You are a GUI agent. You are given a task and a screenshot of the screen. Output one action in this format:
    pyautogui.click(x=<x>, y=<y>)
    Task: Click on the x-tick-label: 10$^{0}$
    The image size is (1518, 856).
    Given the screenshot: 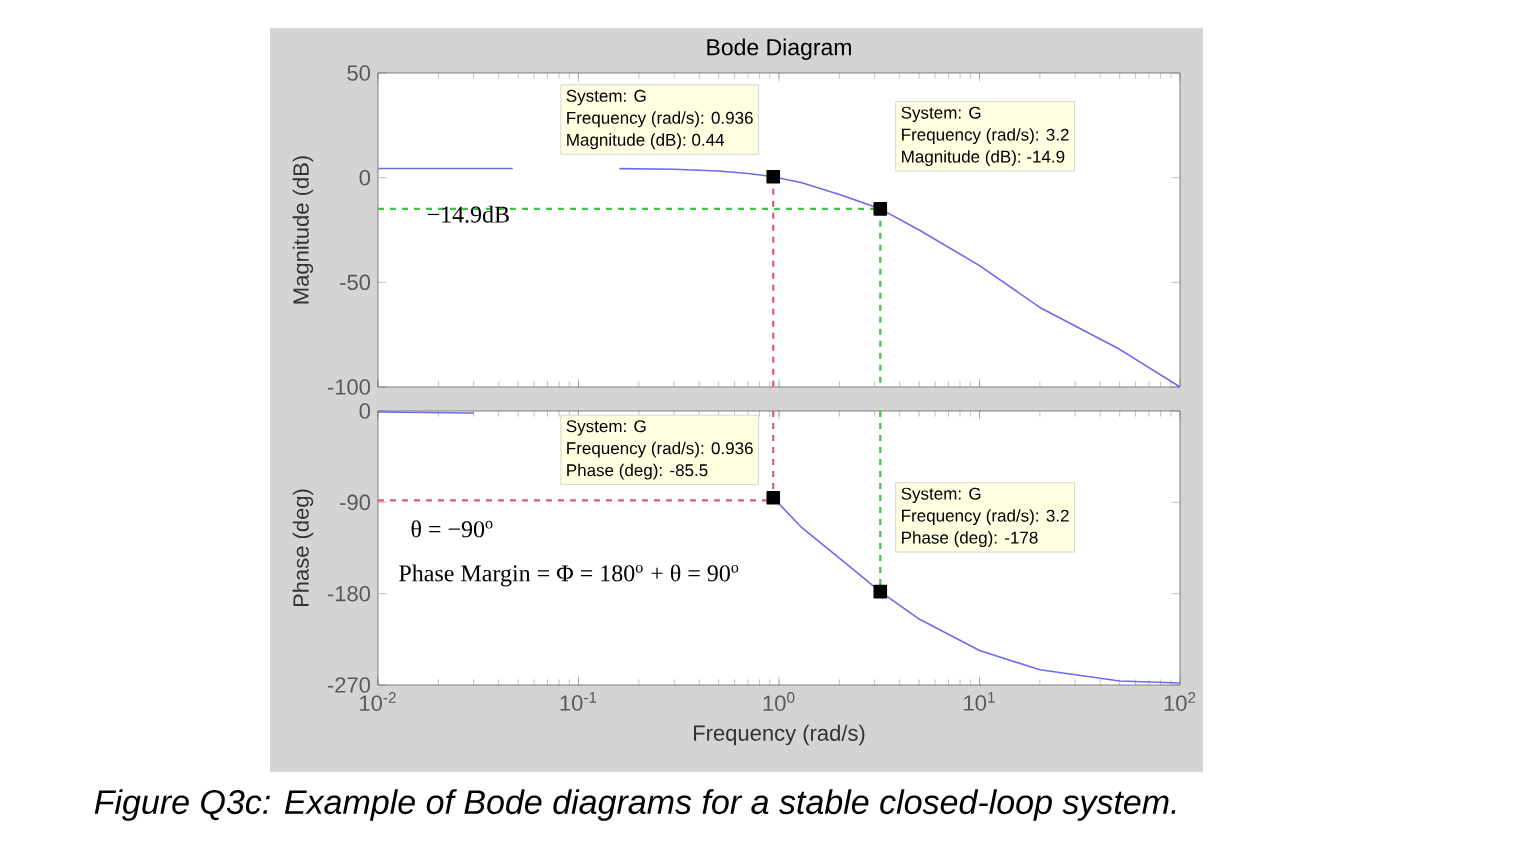 What is the action you would take?
    pyautogui.click(x=779, y=701)
    